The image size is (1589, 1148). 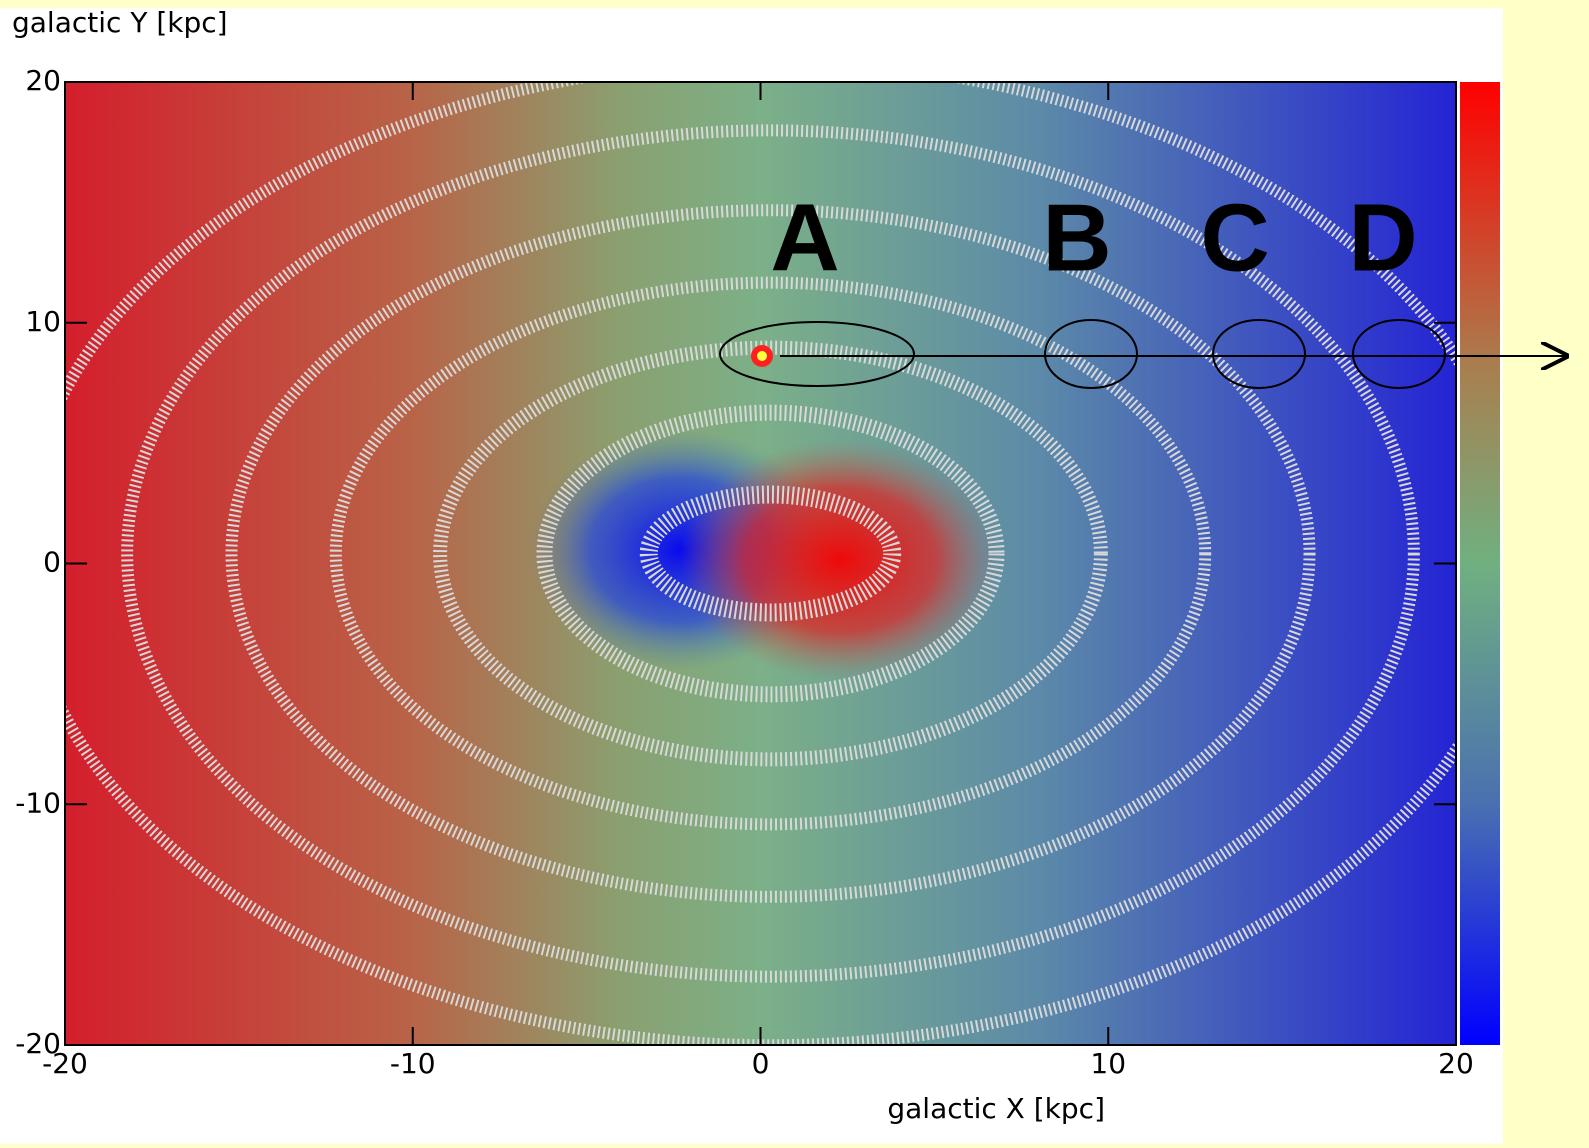 I want to click on core, so click(x=840, y=560).